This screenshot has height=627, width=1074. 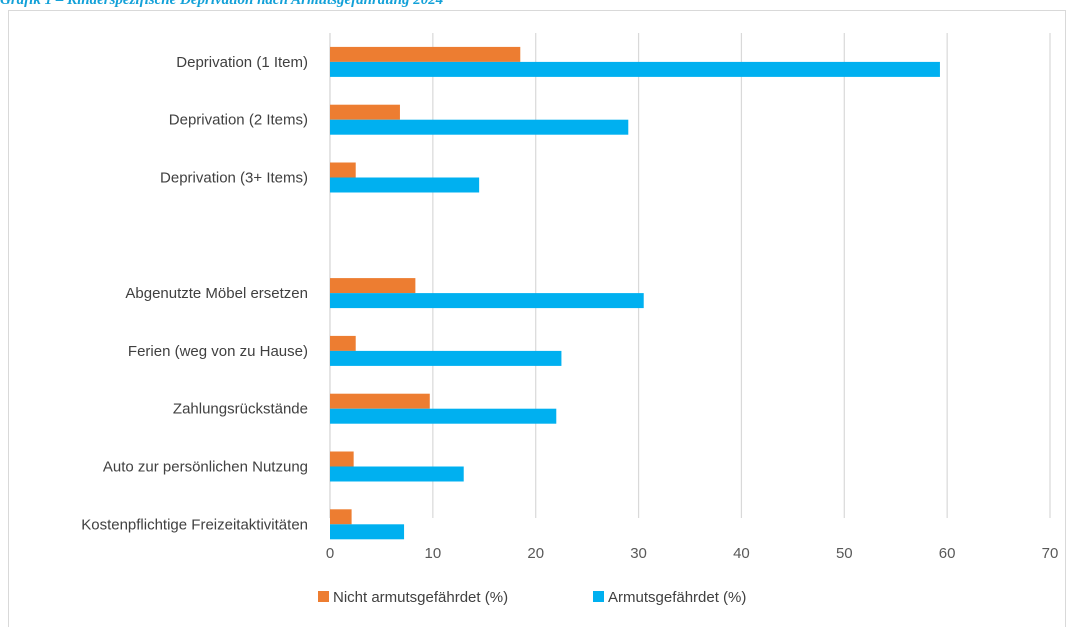 What do you see at coordinates (535, 553) in the screenshot?
I see `x-tick-label: 20` at bounding box center [535, 553].